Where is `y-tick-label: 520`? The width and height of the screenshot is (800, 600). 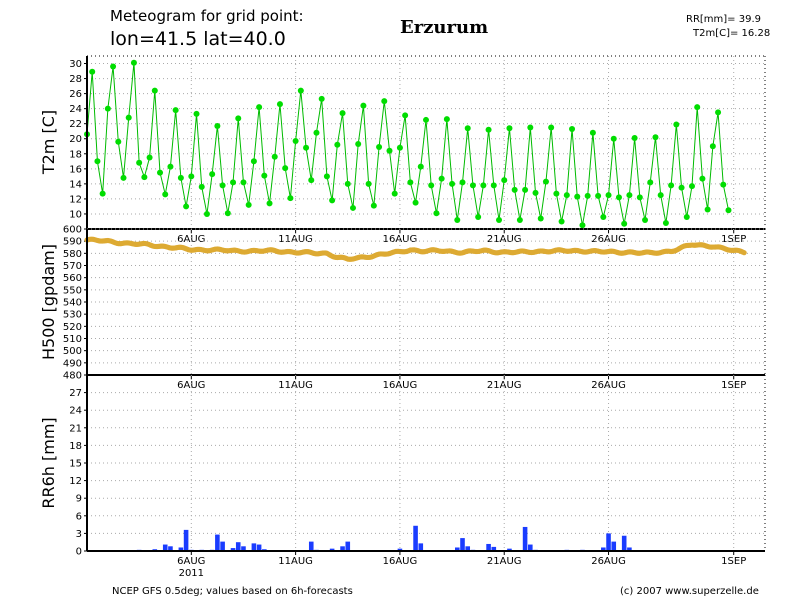 y-tick-label: 520 is located at coordinates (72, 327).